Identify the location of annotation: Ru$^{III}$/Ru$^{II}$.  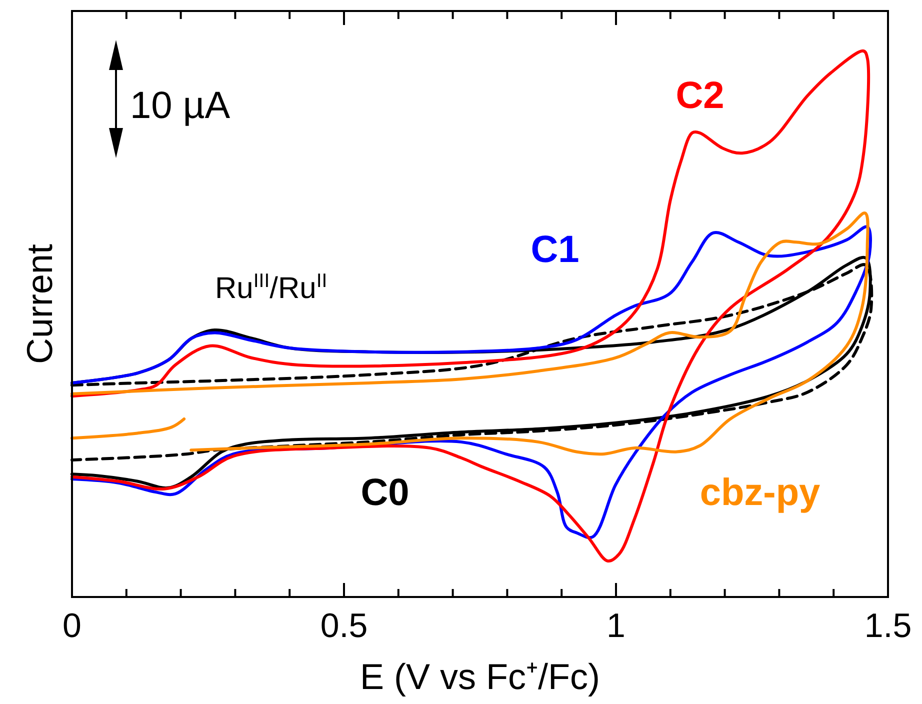
(271, 287).